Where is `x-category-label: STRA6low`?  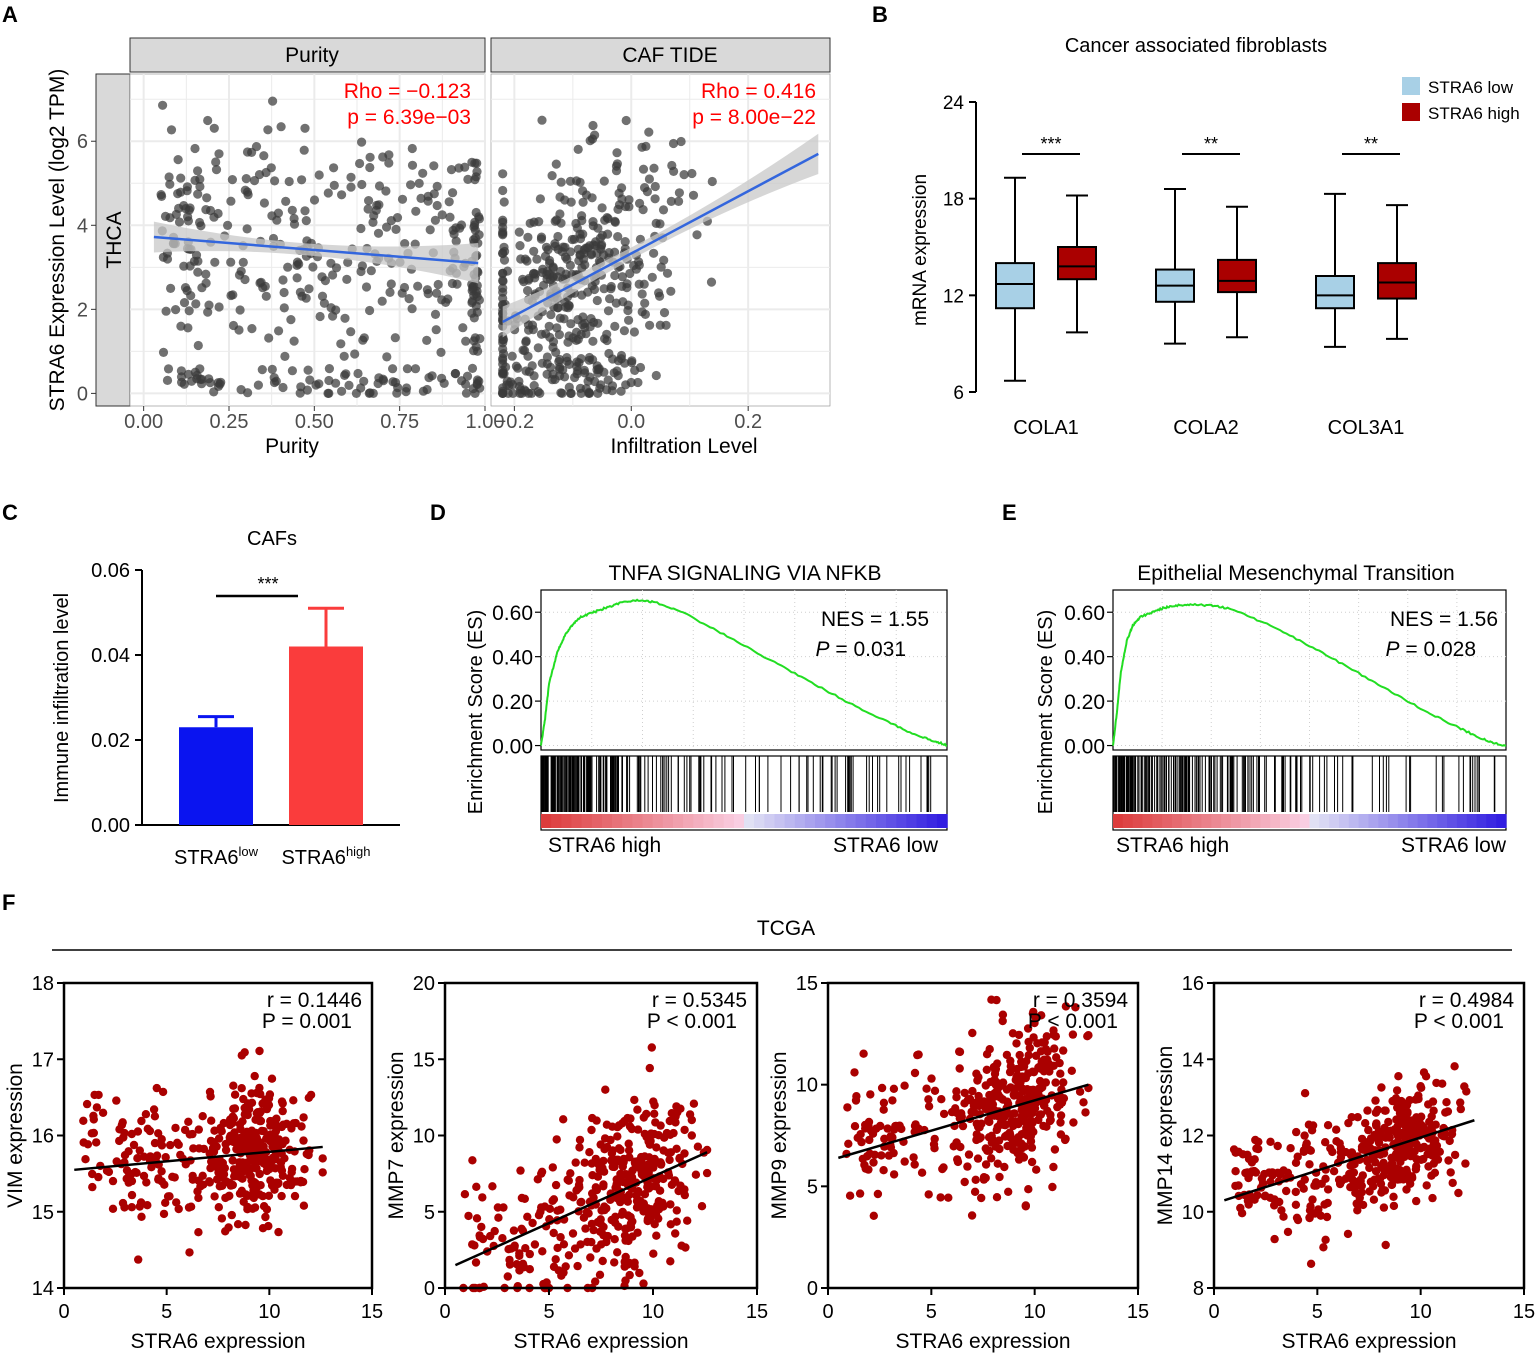
x-category-label: STRA6low is located at coordinates (216, 856).